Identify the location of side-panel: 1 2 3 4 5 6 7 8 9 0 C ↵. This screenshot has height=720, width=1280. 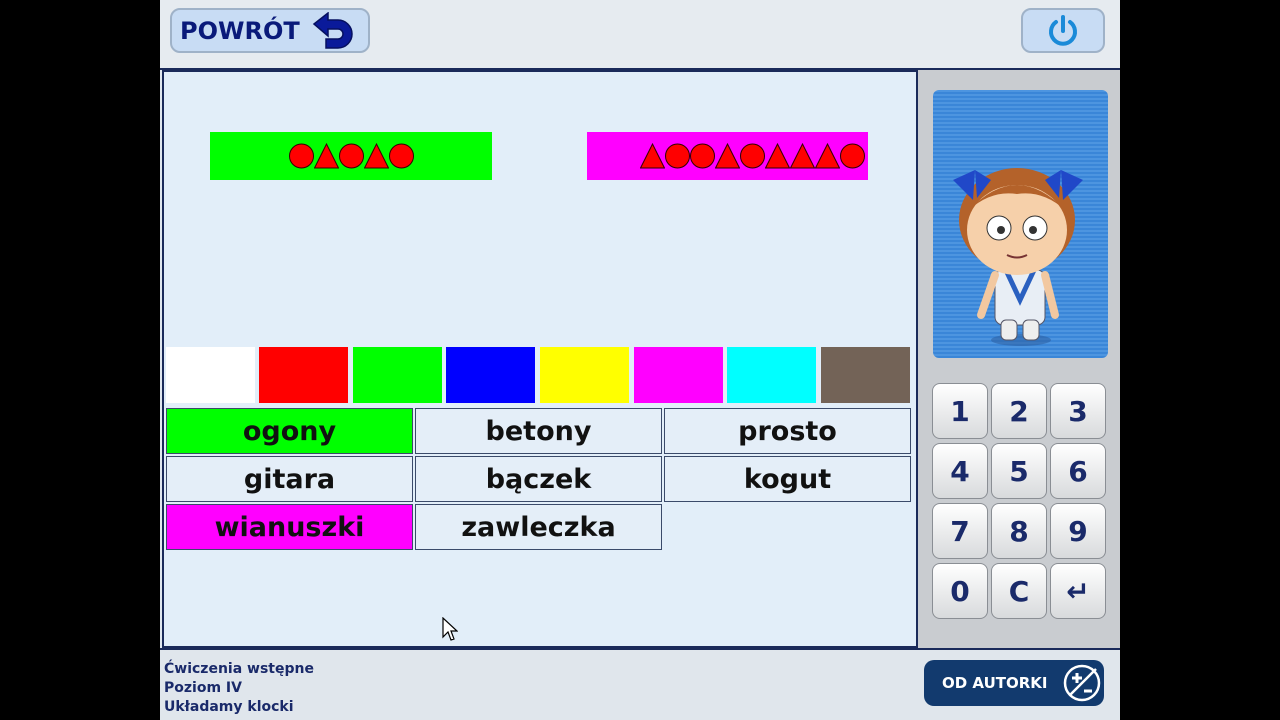
(1019, 359).